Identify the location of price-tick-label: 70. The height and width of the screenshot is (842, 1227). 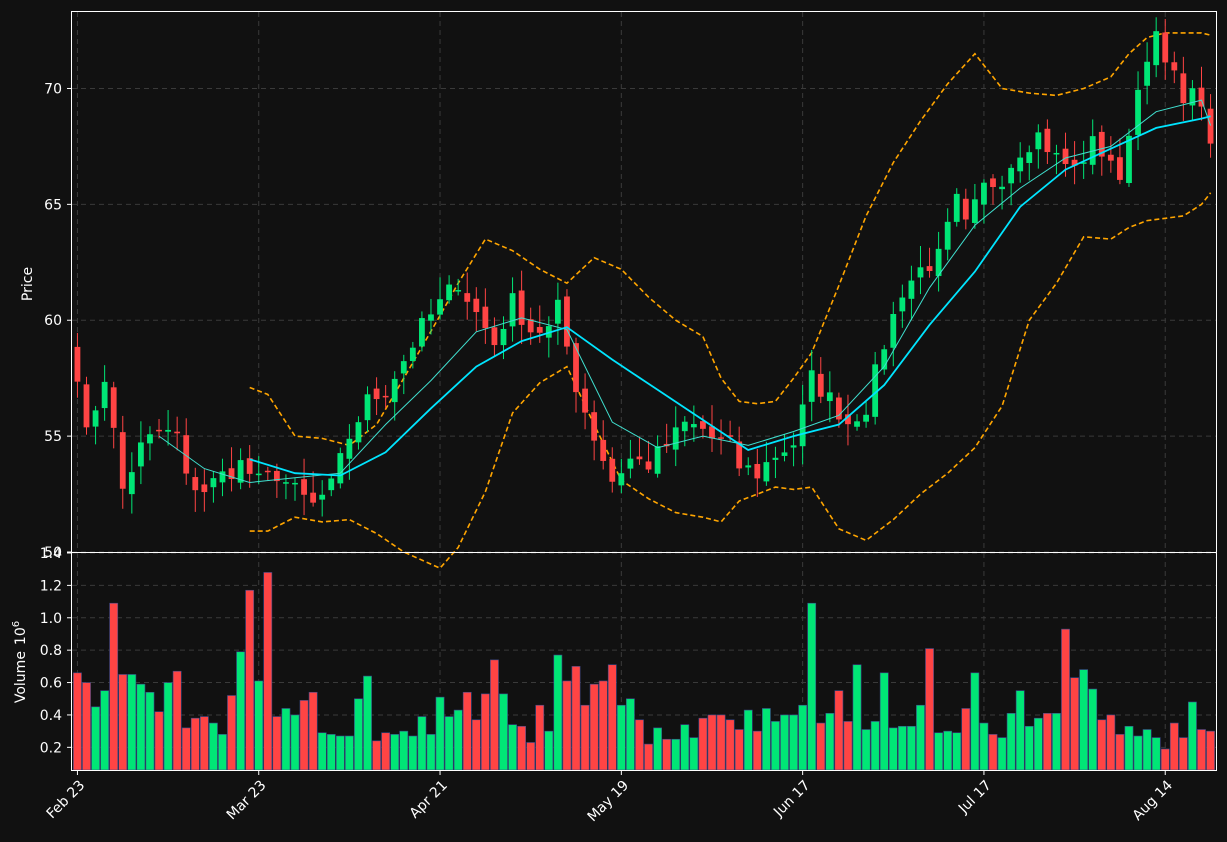
(53, 89).